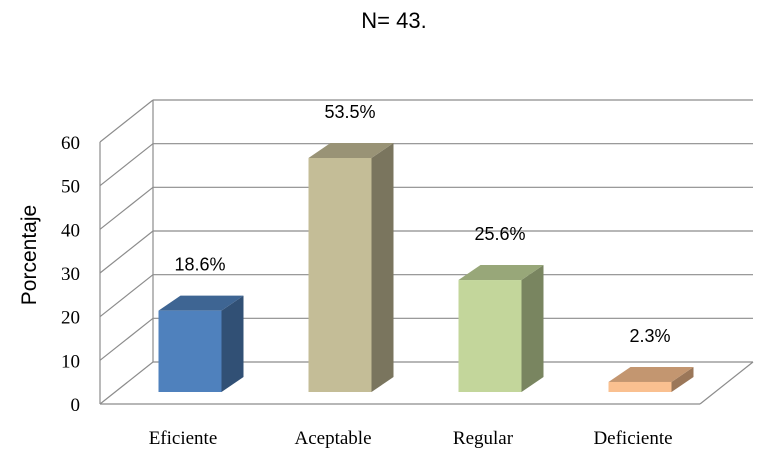 Image resolution: width=769 pixels, height=452 pixels. What do you see at coordinates (649, 336) in the screenshot?
I see `data-label: 2.3%` at bounding box center [649, 336].